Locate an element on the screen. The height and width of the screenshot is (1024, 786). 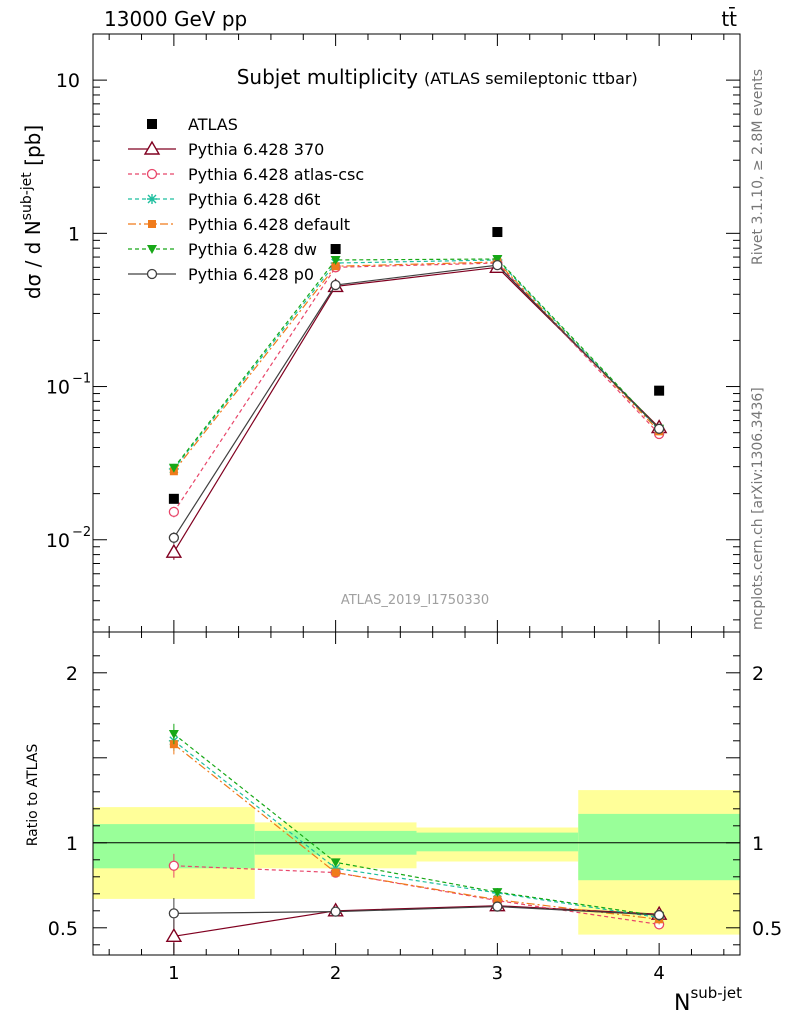
x-axis-label: Nsub-jet is located at coordinates (708, 1000).